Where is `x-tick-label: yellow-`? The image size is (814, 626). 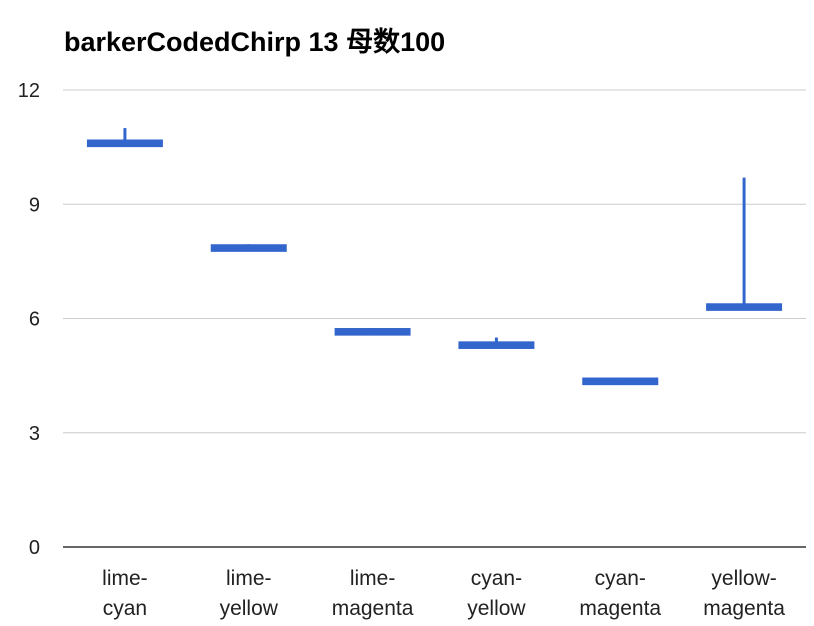 x-tick-label: yellow- is located at coordinates (743, 578).